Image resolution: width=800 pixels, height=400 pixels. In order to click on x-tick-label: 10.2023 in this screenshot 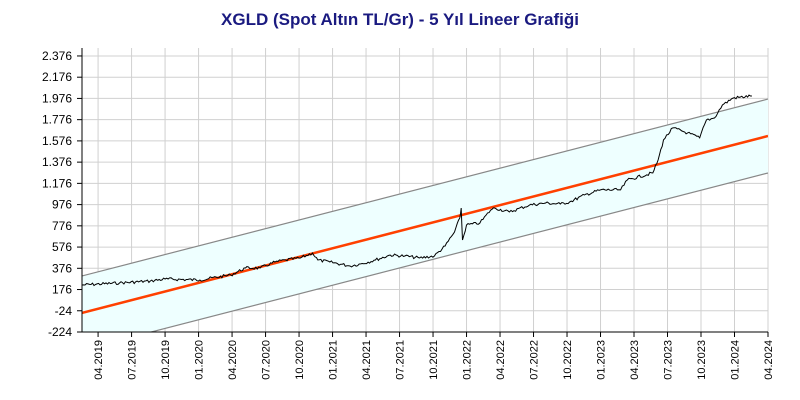, I will do `click(702, 360)`.